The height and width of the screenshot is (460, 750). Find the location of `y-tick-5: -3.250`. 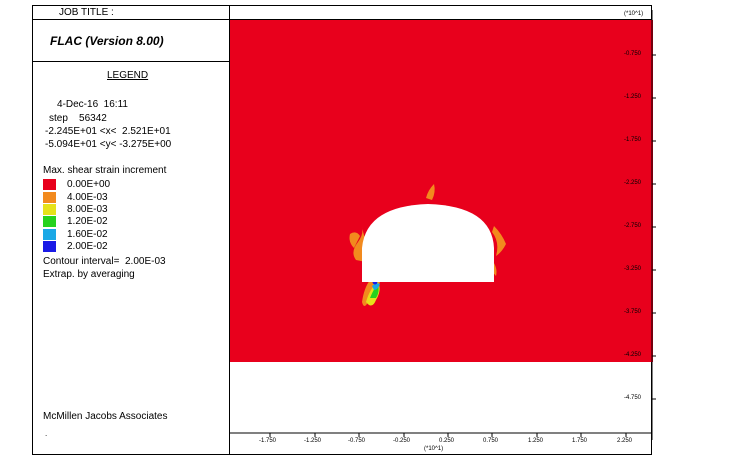

y-tick-5: -3.250 is located at coordinates (633, 269).